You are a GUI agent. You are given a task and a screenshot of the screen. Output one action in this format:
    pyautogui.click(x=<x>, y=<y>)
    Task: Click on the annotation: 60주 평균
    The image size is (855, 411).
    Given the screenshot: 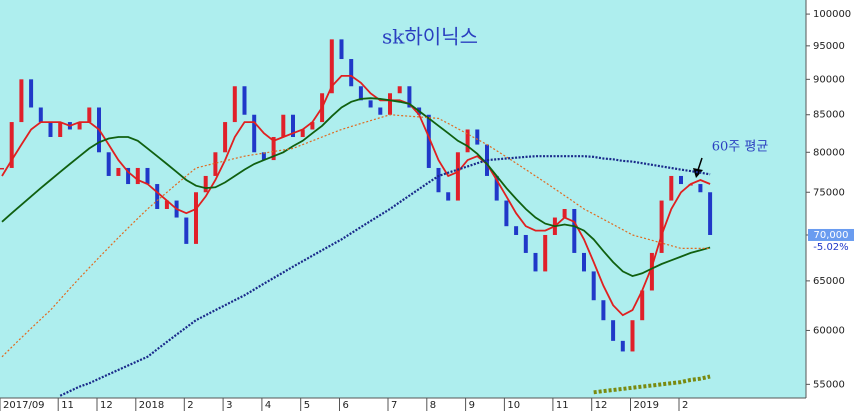 What is the action you would take?
    pyautogui.click(x=740, y=147)
    